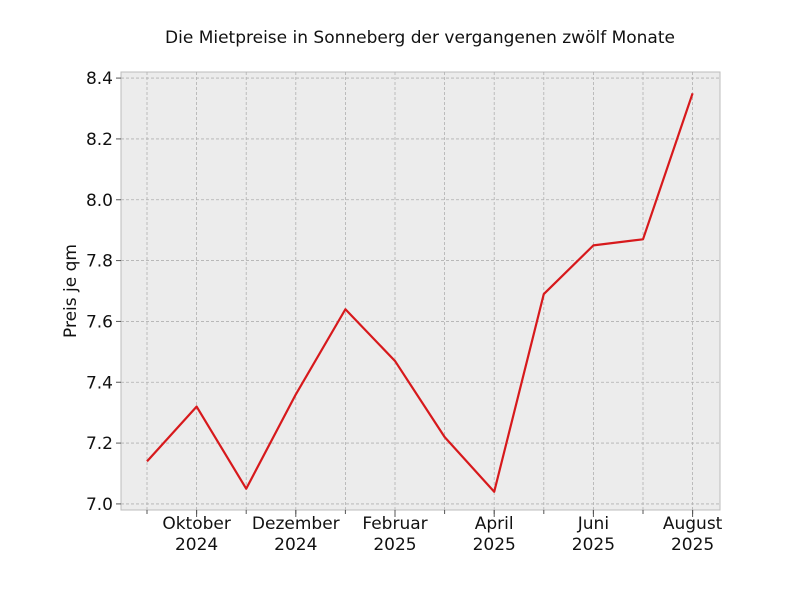 Image resolution: width=800 pixels, height=600 pixels. What do you see at coordinates (99, 262) in the screenshot?
I see `y-tick-label: 7.8` at bounding box center [99, 262].